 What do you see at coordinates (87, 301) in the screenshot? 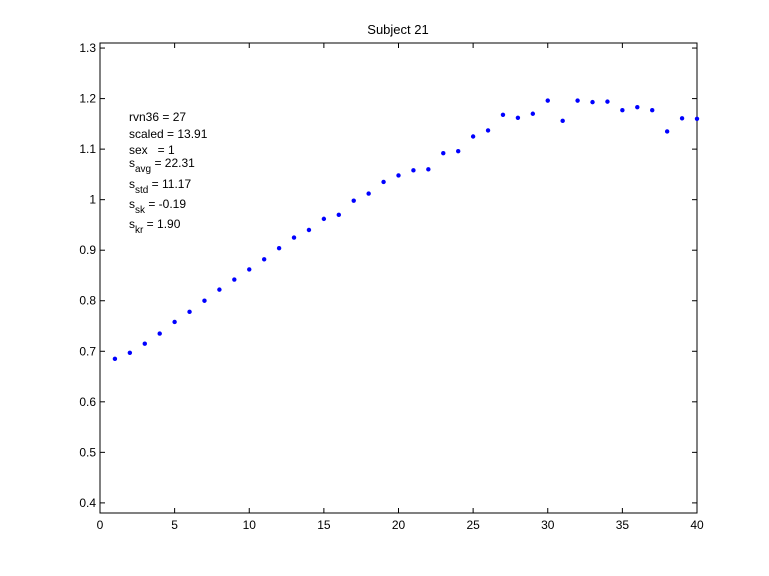
I see `y-tick-label: 0.8` at bounding box center [87, 301].